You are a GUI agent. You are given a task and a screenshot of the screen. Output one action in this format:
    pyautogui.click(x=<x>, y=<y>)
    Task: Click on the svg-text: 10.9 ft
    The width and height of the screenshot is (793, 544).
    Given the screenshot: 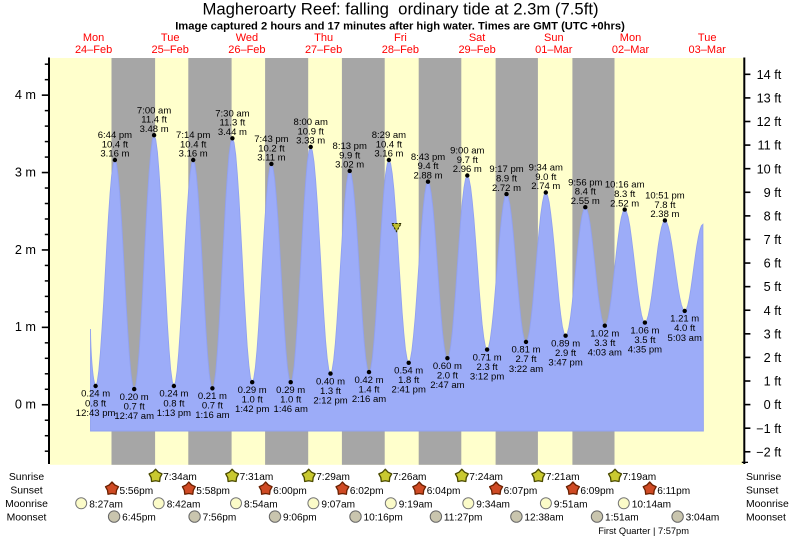 What is the action you would take?
    pyautogui.click(x=310, y=131)
    